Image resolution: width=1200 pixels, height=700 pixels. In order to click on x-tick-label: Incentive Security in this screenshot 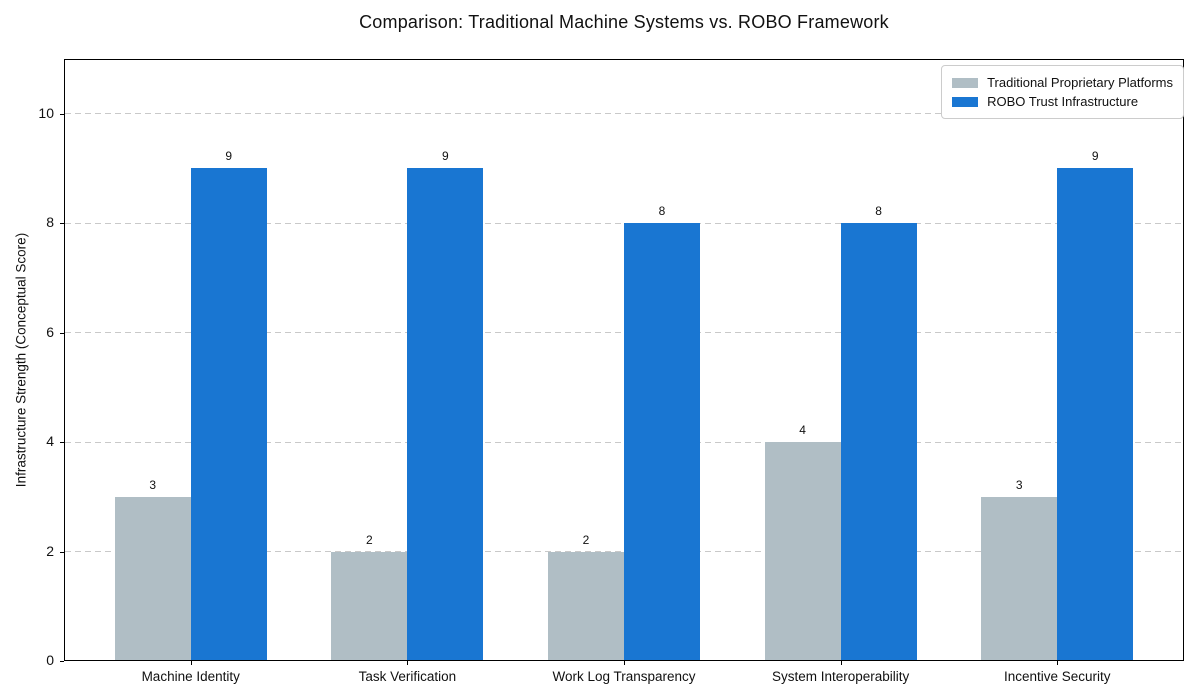, I will do `click(1057, 676)`.